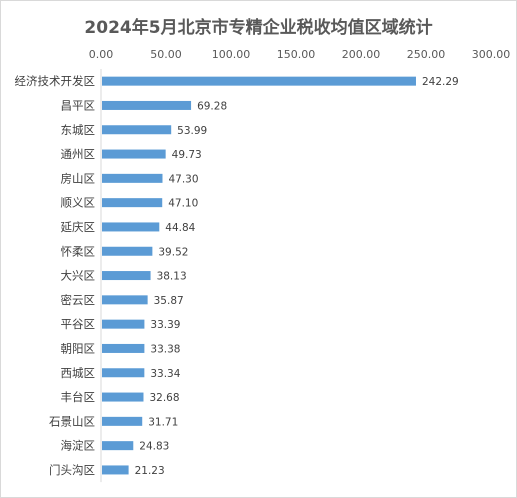  I want to click on category-label: 怀柔区, so click(78, 251).